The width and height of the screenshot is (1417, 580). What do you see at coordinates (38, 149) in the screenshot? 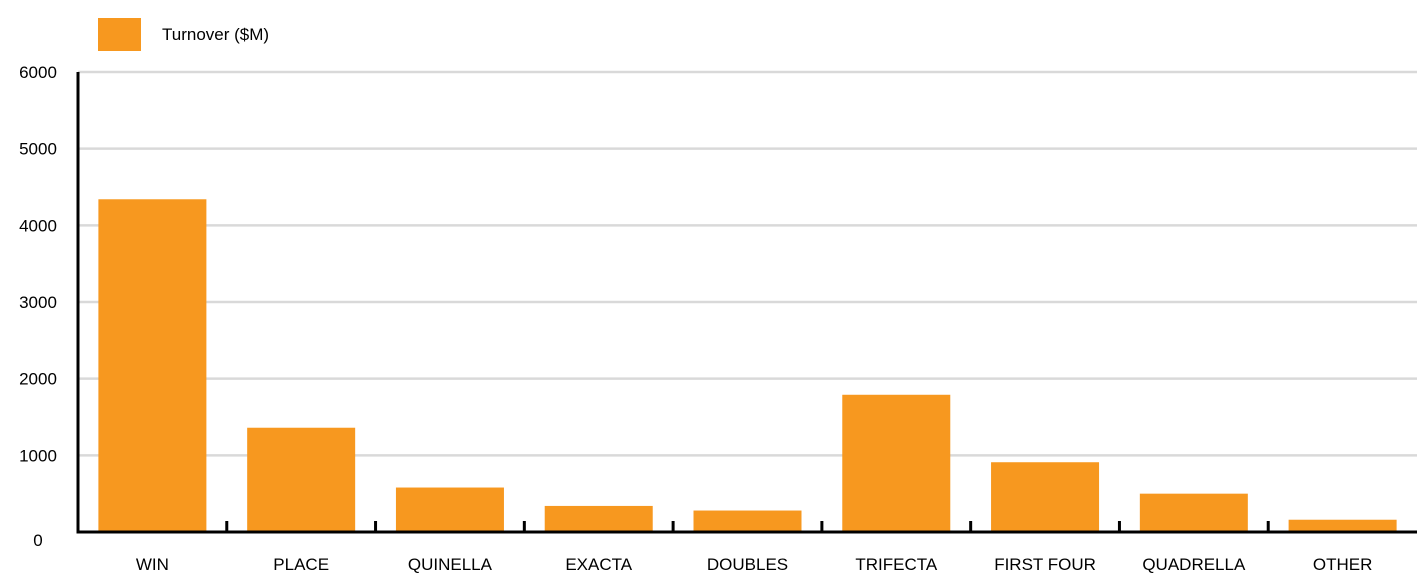
I see `y-tick-label: 5000` at bounding box center [38, 149].